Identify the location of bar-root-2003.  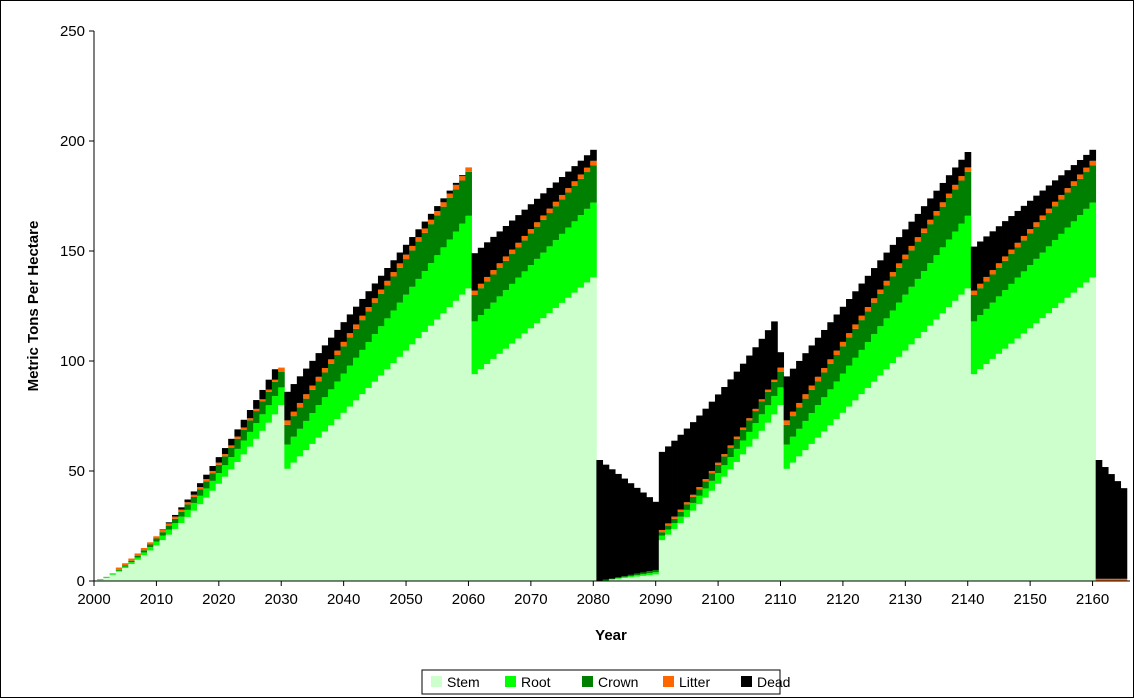
(113, 574).